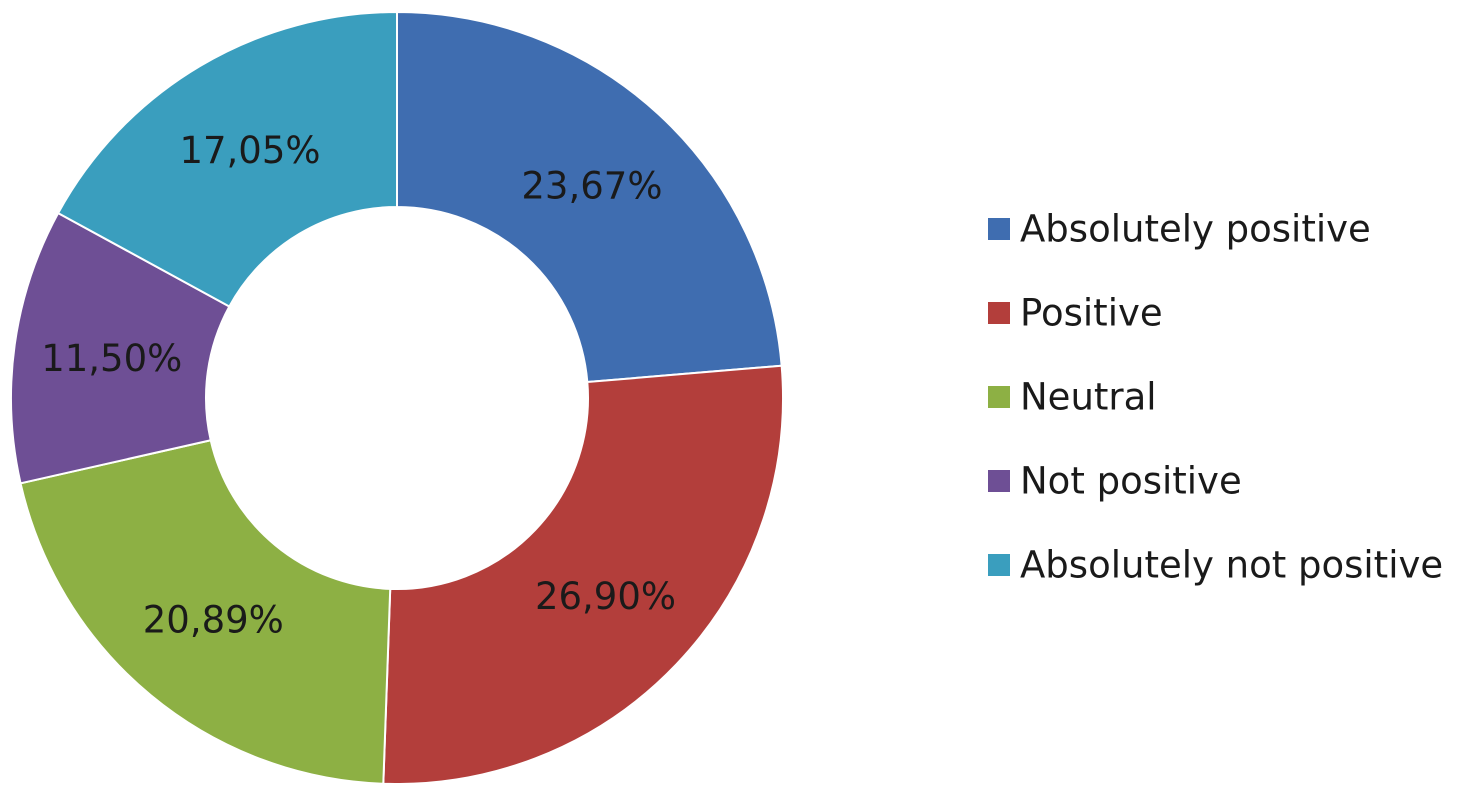 This screenshot has width=1468, height=788. Describe the element at coordinates (999, 481) in the screenshot. I see `legend-swatch-not-positive` at that location.